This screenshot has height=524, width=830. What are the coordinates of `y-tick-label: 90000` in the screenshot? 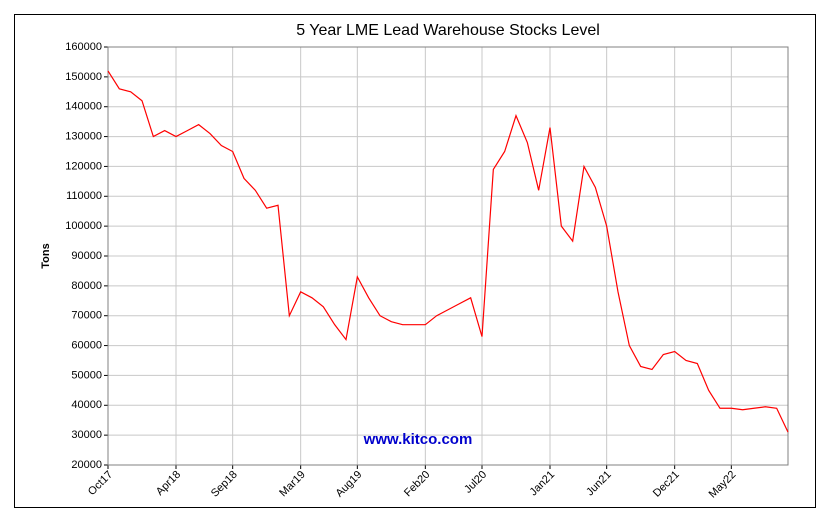 It's located at (86, 256).